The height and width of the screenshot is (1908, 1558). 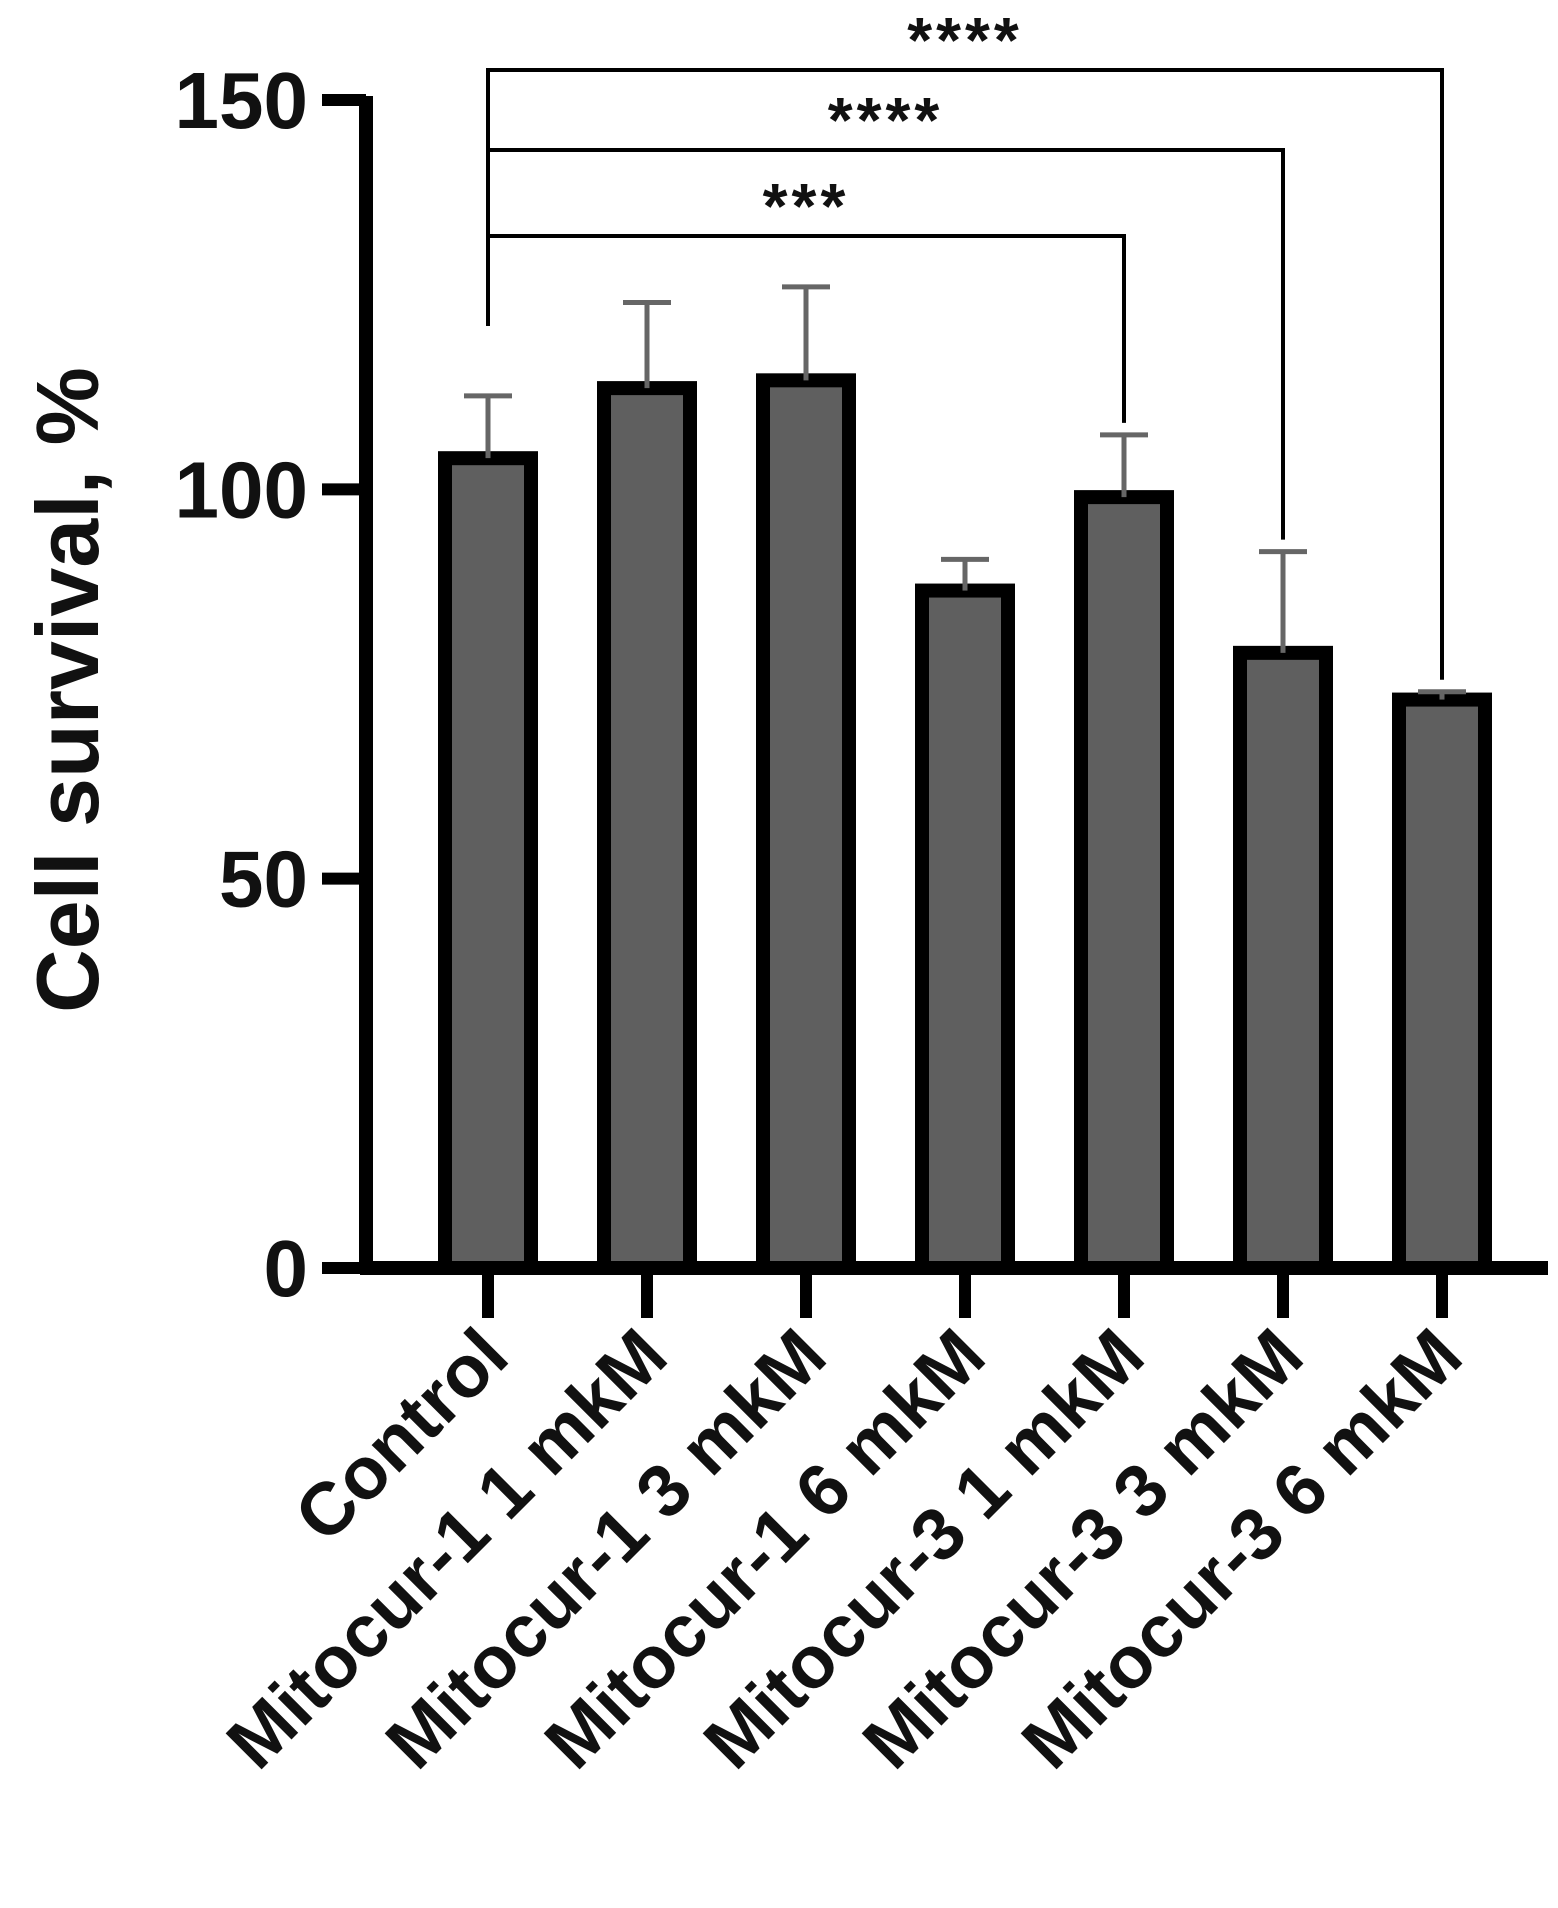 I want to click on significance-label-2: ***, so click(x=806, y=206).